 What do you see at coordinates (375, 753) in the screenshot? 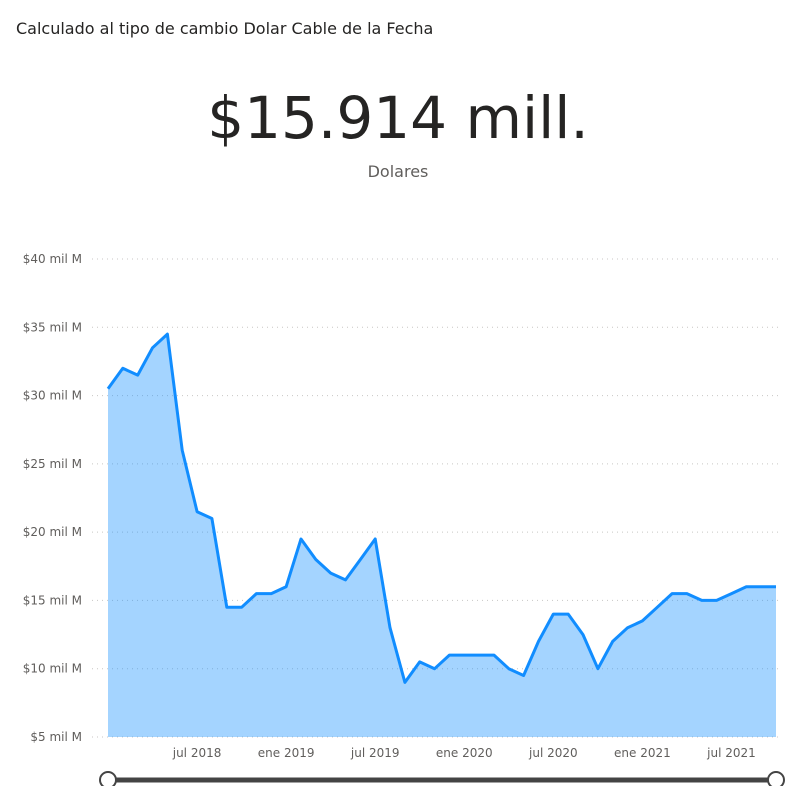
I see `x-tick-label: jul 2019` at bounding box center [375, 753].